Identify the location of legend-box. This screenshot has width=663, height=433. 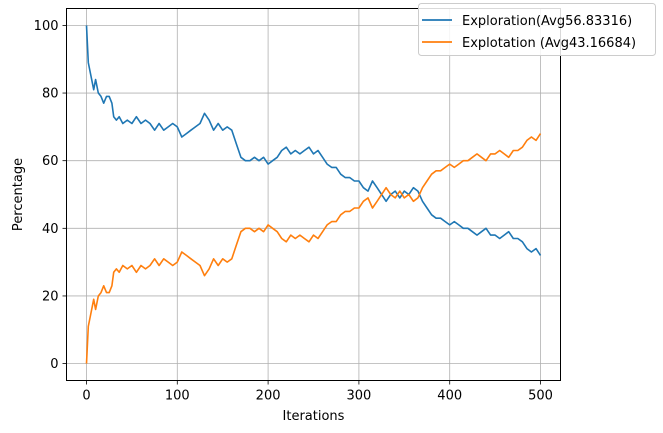
(537, 29).